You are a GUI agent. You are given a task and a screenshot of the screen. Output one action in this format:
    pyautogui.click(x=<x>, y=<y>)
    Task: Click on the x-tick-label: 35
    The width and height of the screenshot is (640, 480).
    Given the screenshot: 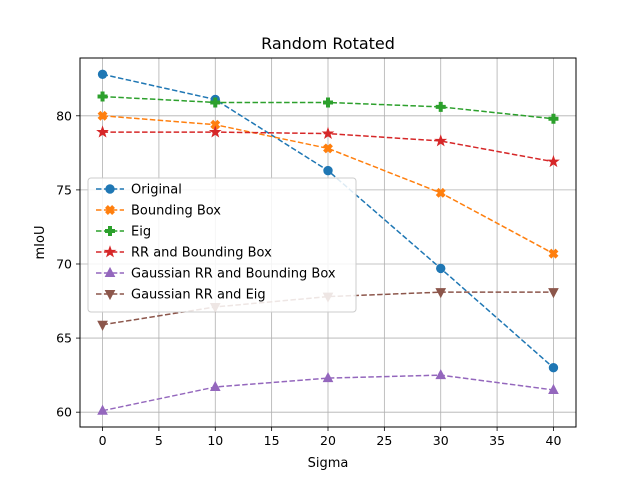 What is the action you would take?
    pyautogui.click(x=497, y=440)
    